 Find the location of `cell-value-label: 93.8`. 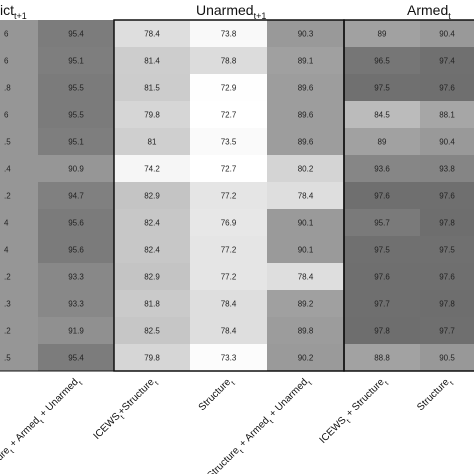

cell-value-label: 93.8 is located at coordinates (447, 169).